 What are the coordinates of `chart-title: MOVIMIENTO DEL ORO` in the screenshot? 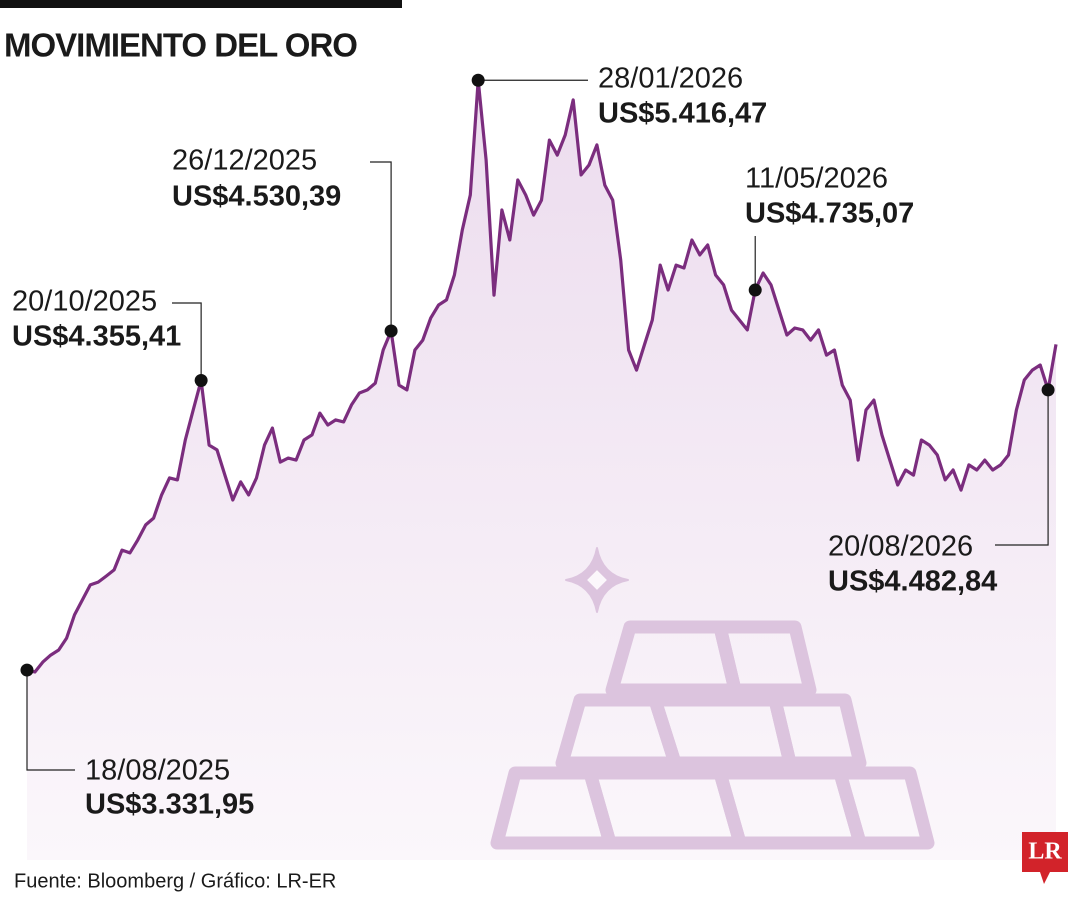 It's located at (180, 45).